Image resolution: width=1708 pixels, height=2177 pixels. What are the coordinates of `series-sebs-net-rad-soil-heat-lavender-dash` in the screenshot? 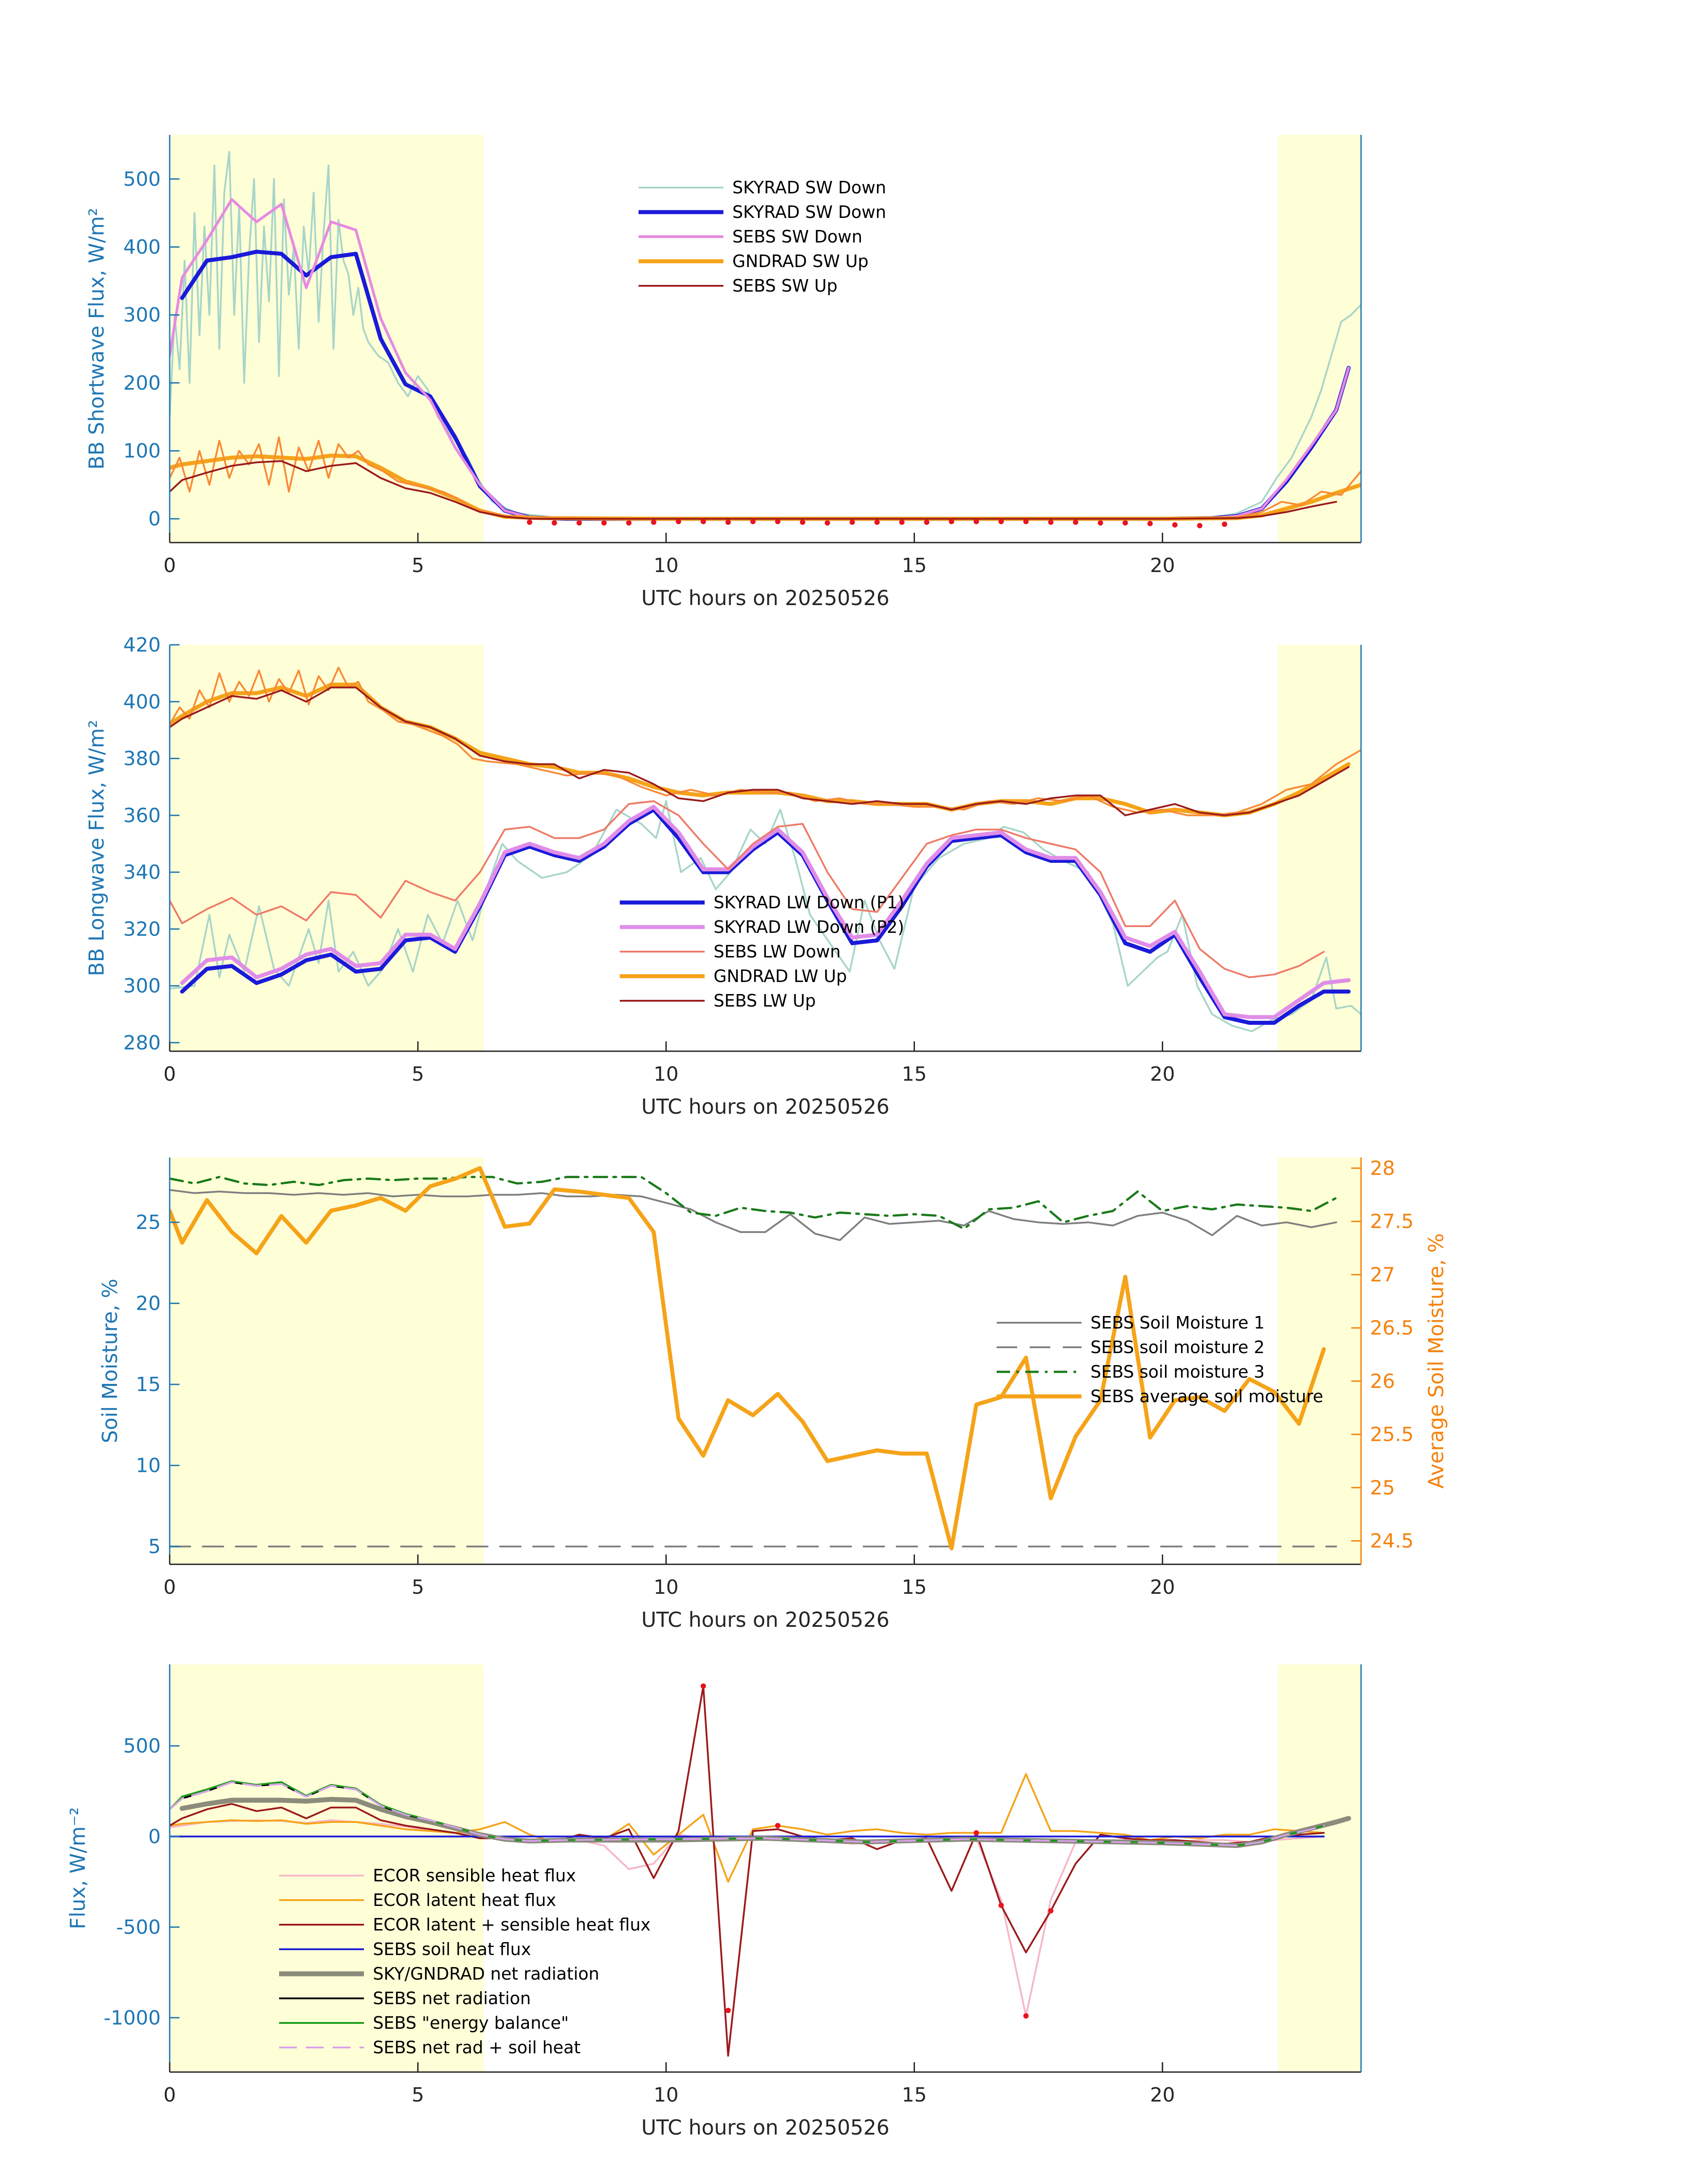 It's located at (747, 1814).